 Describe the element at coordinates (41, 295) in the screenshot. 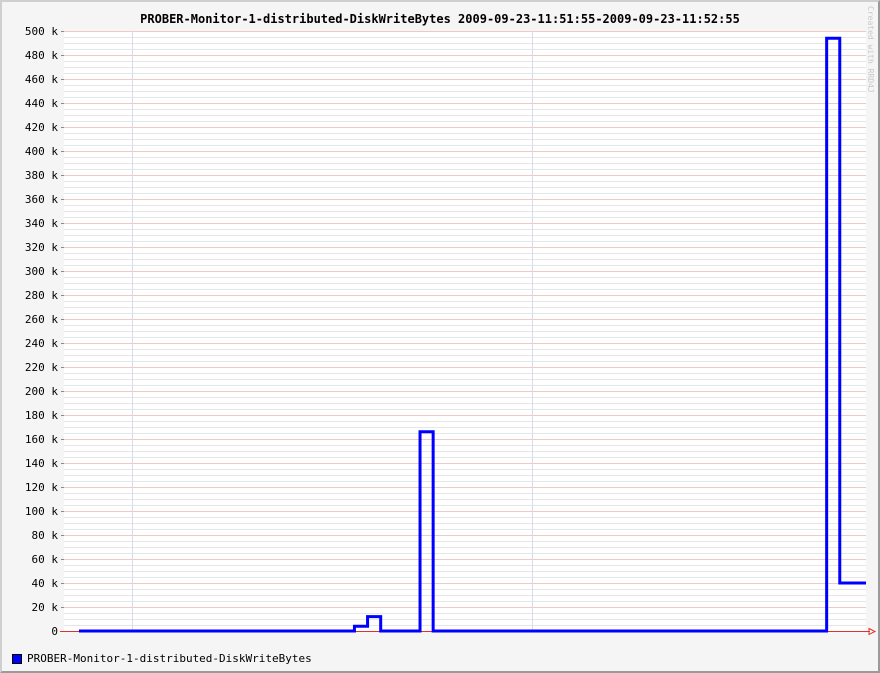

I see `y-tick-label: 280 k` at that location.